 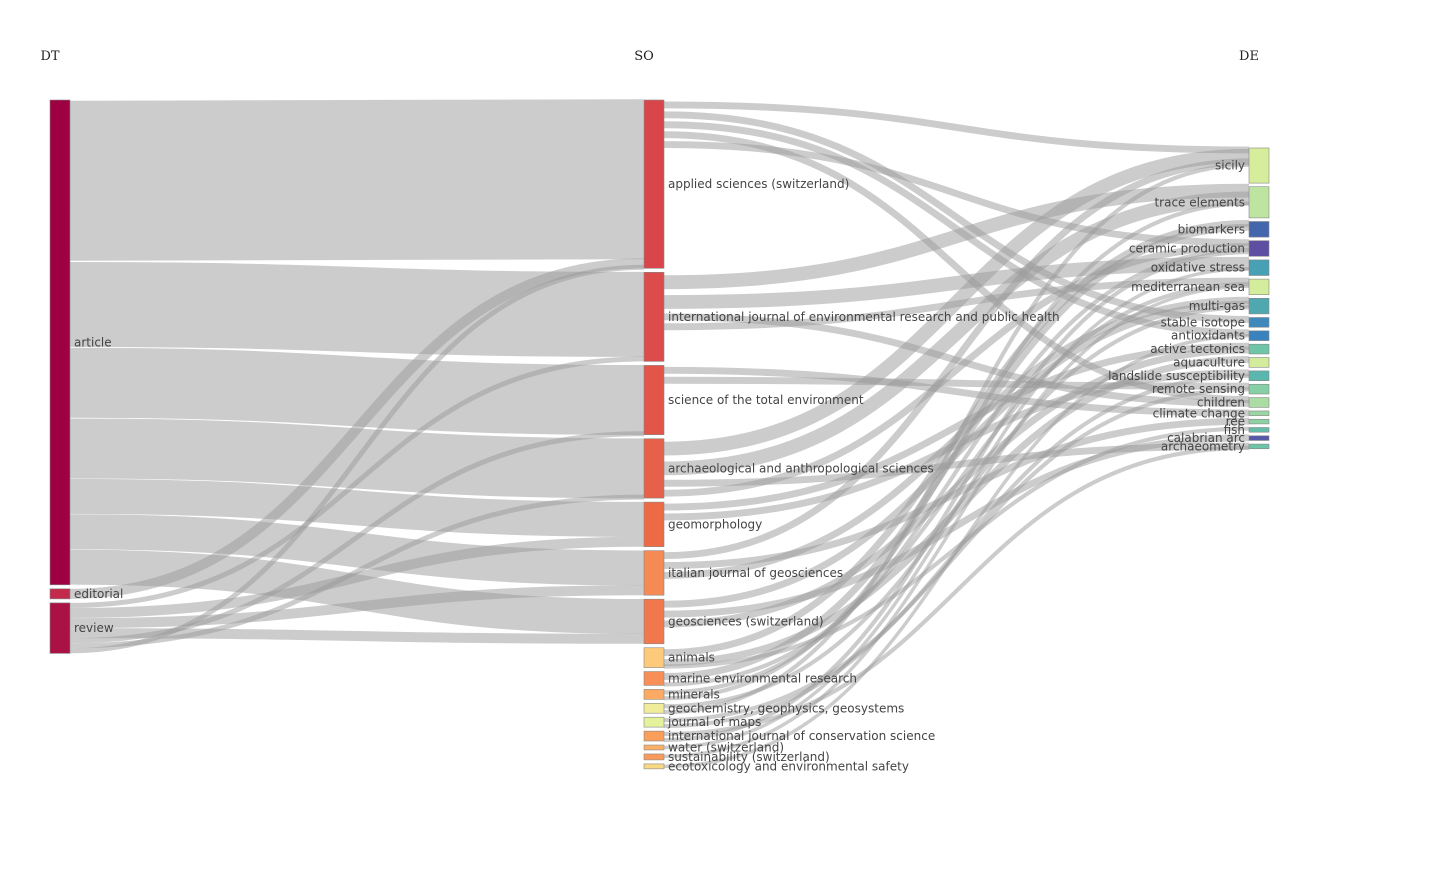 What do you see at coordinates (714, 722) in the screenshot?
I see `node-label-maps: journal of maps` at bounding box center [714, 722].